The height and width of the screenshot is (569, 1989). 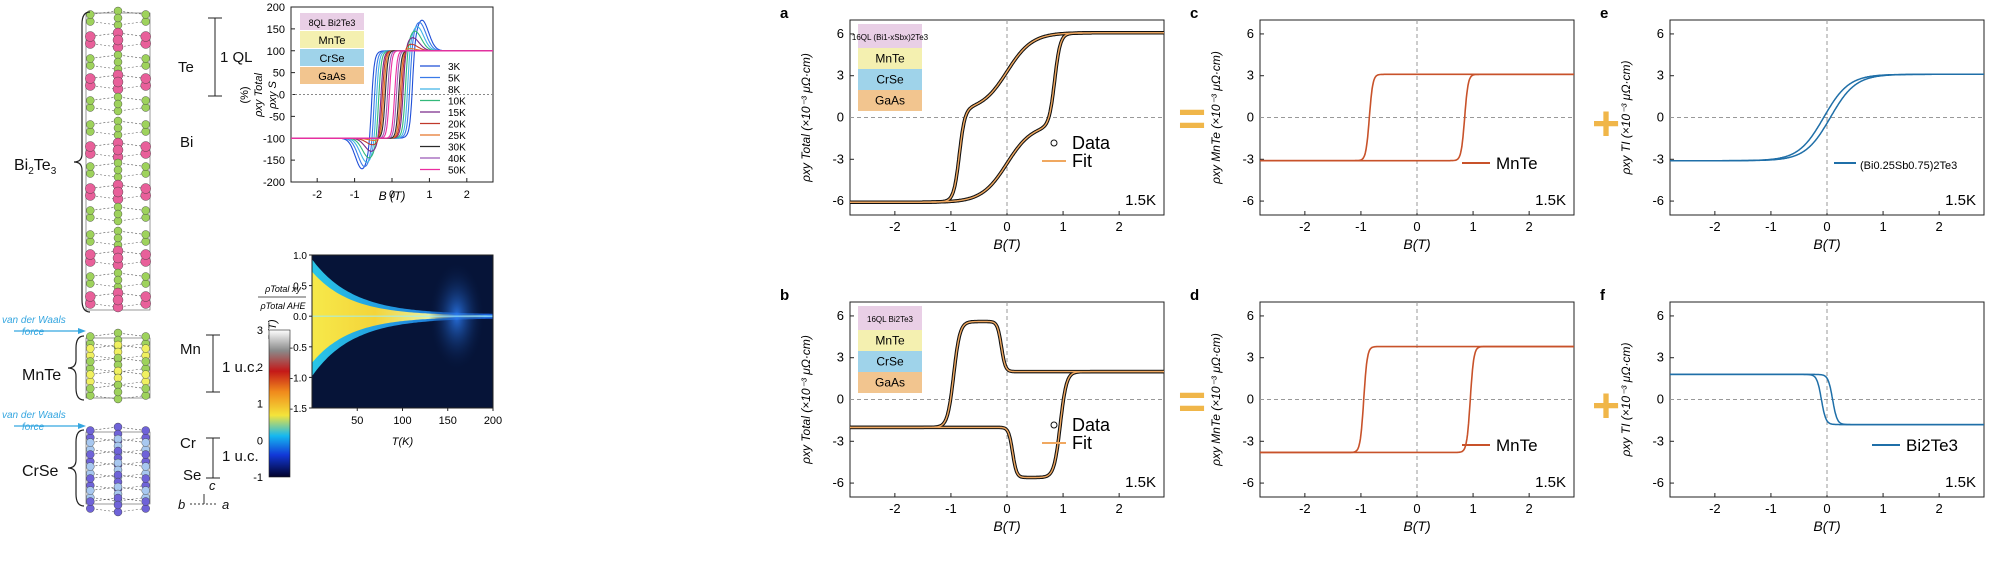 I want to click on y-label-unit: (%), so click(x=245, y=94).